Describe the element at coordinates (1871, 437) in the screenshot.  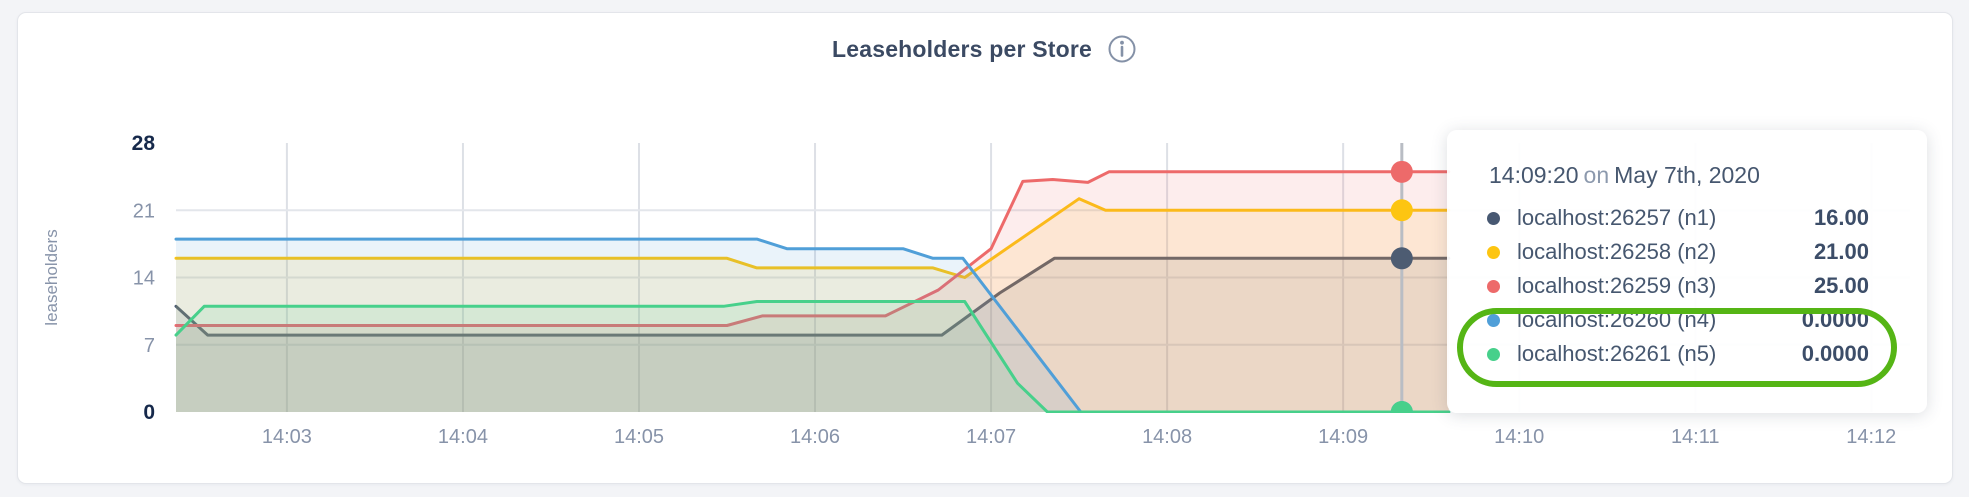
I see `x-tick-label: 14:12` at that location.